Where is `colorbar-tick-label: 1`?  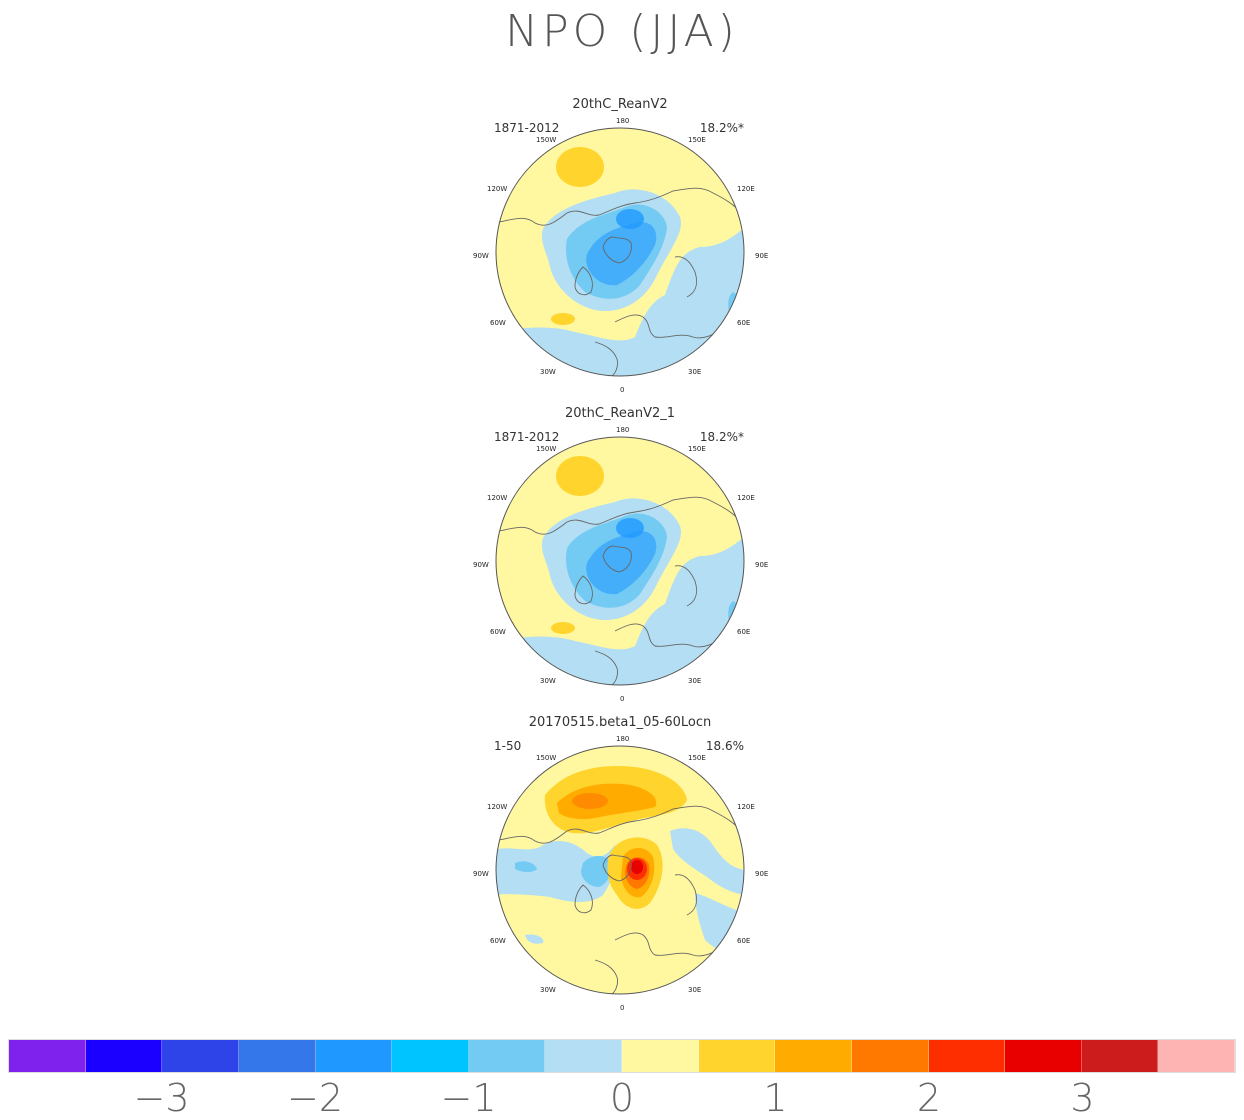 colorbar-tick-label: 1 is located at coordinates (775, 1098).